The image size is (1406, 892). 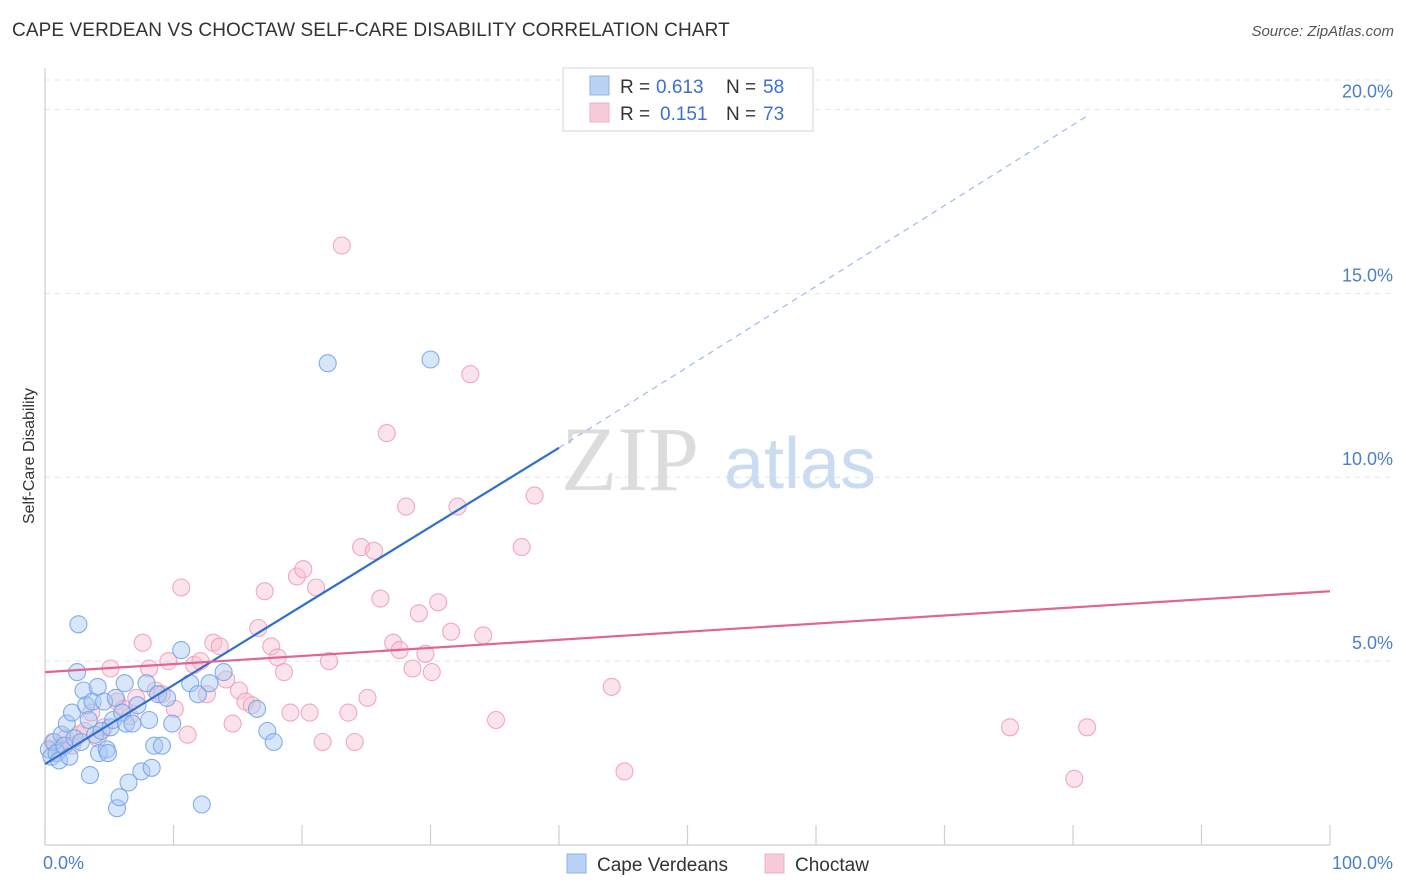 What do you see at coordinates (635, 87) in the screenshot?
I see `legend-r-label-1: R =` at bounding box center [635, 87].